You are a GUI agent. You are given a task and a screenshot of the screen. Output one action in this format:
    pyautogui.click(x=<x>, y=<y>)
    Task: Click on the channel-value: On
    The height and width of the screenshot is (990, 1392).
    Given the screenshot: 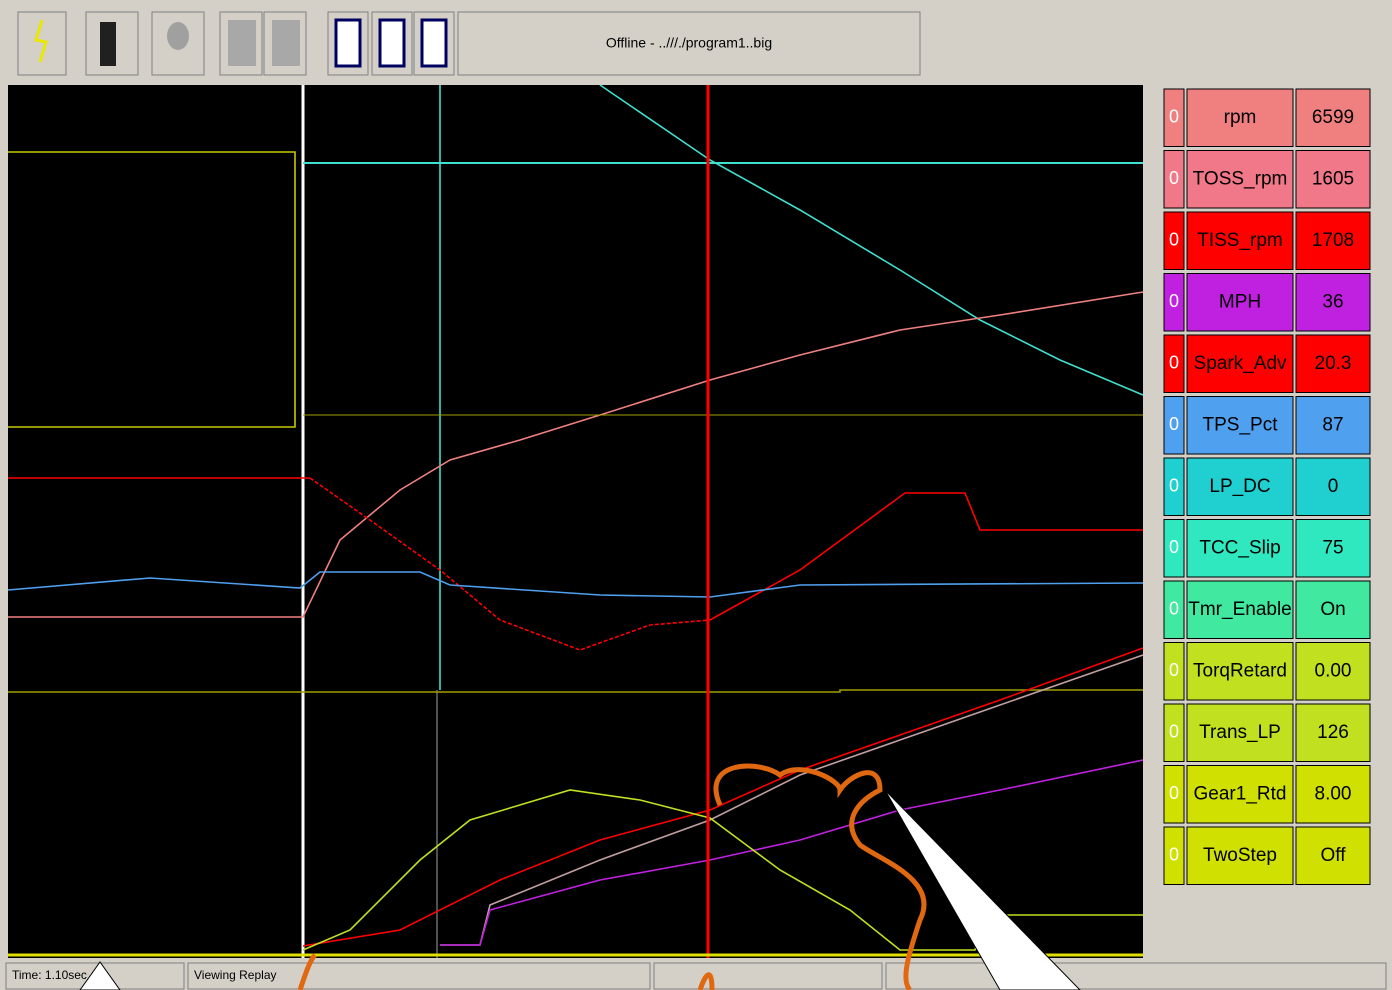 What is the action you would take?
    pyautogui.click(x=1332, y=609)
    